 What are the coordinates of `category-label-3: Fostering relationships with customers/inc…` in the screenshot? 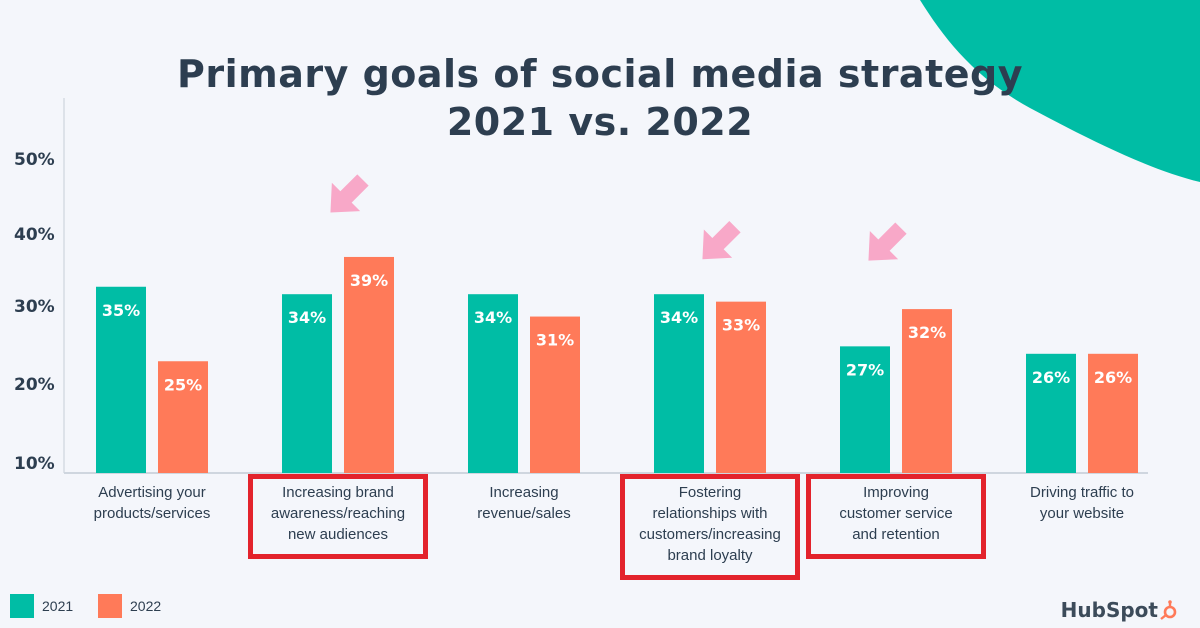 It's located at (710, 524).